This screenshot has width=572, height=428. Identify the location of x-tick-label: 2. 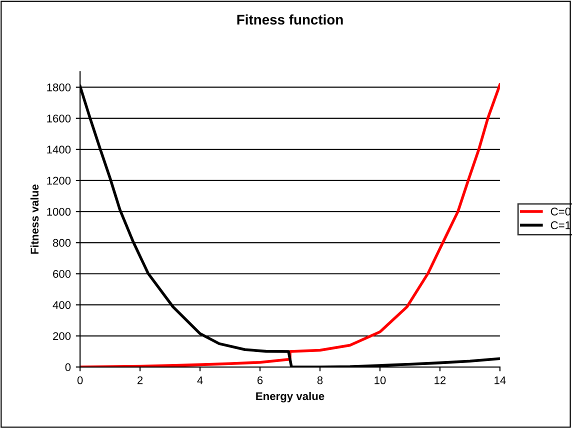
(140, 380).